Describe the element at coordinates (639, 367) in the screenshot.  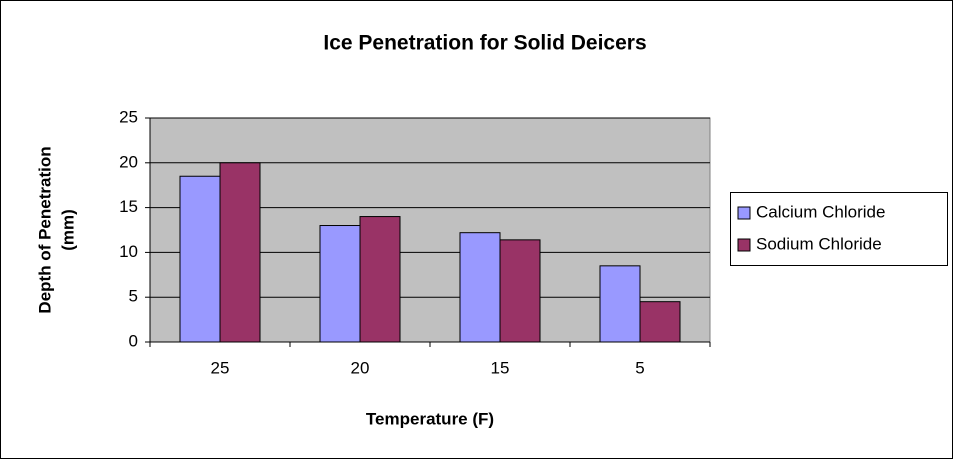
I see `x-tick-label: 5` at that location.